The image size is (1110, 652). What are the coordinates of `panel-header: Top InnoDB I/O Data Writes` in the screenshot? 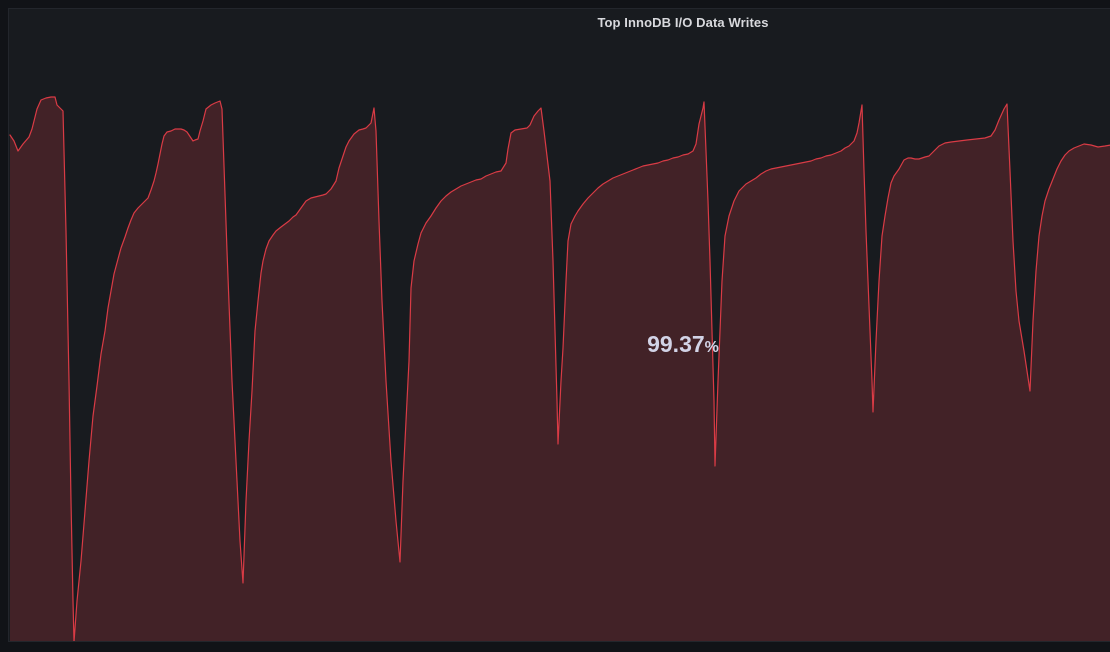 It's located at (559, 23).